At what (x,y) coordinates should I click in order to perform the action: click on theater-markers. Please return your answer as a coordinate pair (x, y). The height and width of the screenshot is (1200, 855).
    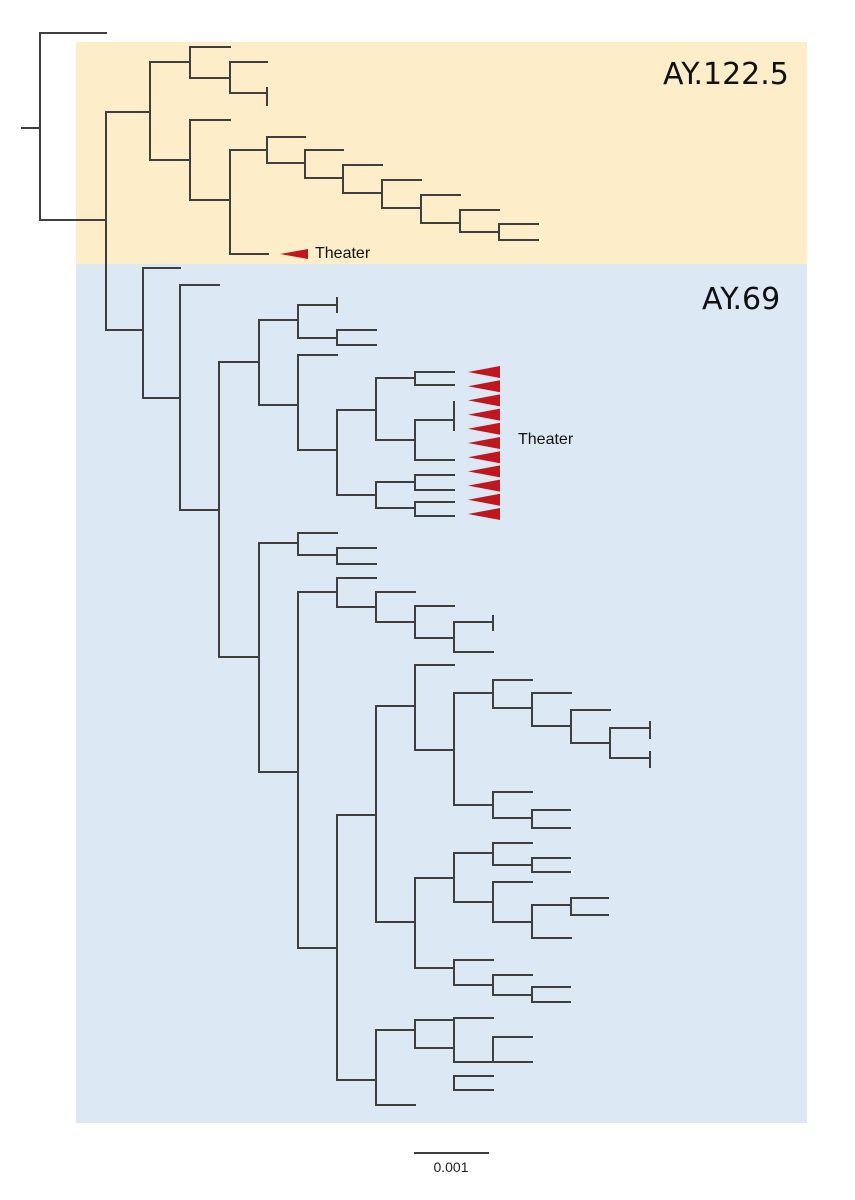
    Looking at the image, I should click on (390, 384).